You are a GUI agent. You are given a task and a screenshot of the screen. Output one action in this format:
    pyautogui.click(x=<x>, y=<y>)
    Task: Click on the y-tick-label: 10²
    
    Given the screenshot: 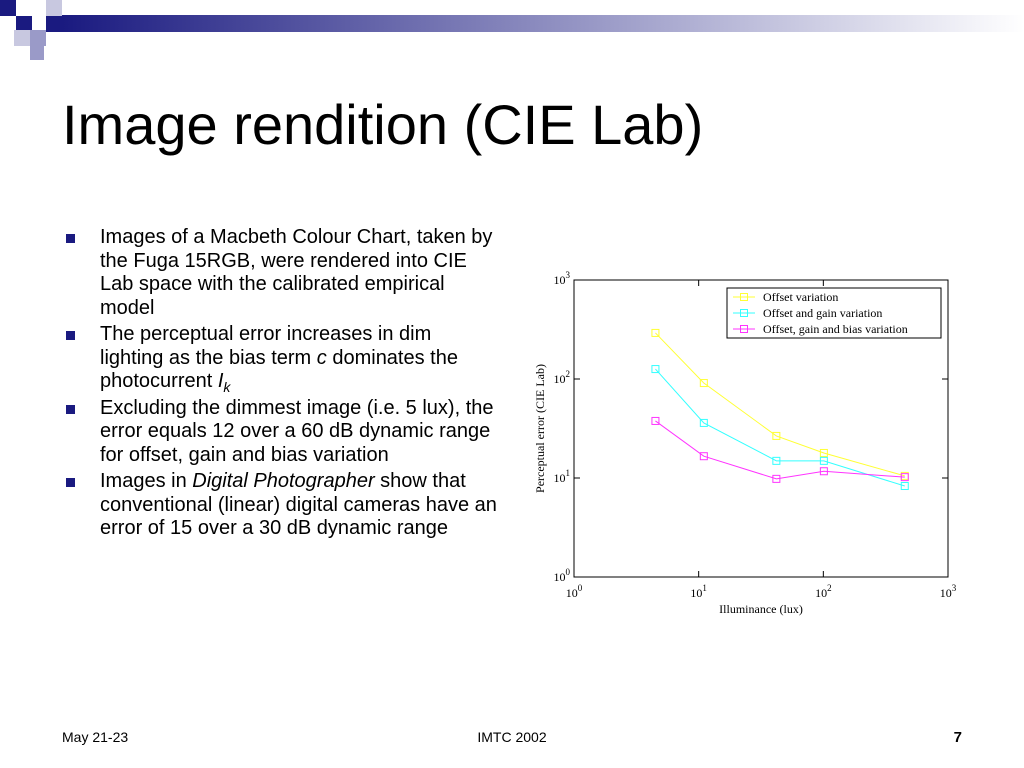 What is the action you would take?
    pyautogui.click(x=562, y=377)
    